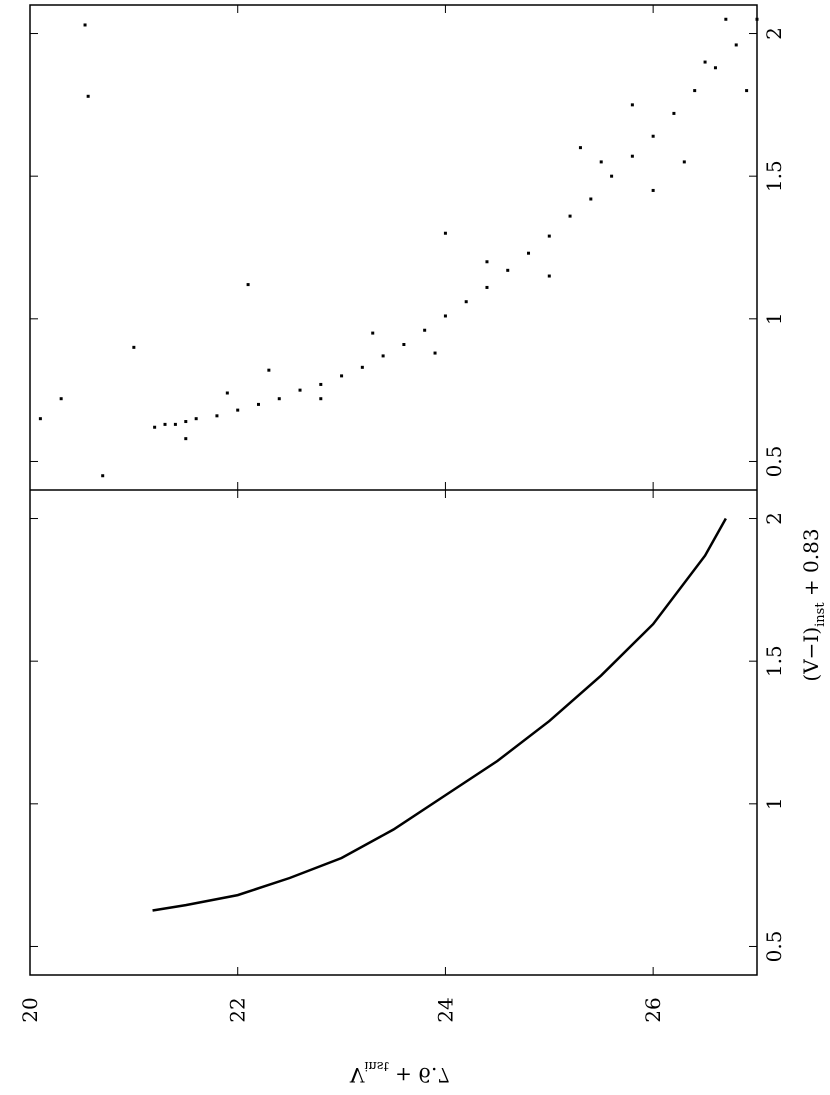 This screenshot has height=1095, width=830. What do you see at coordinates (811, 654) in the screenshot?
I see `y-label-main: (V−I)` at bounding box center [811, 654].